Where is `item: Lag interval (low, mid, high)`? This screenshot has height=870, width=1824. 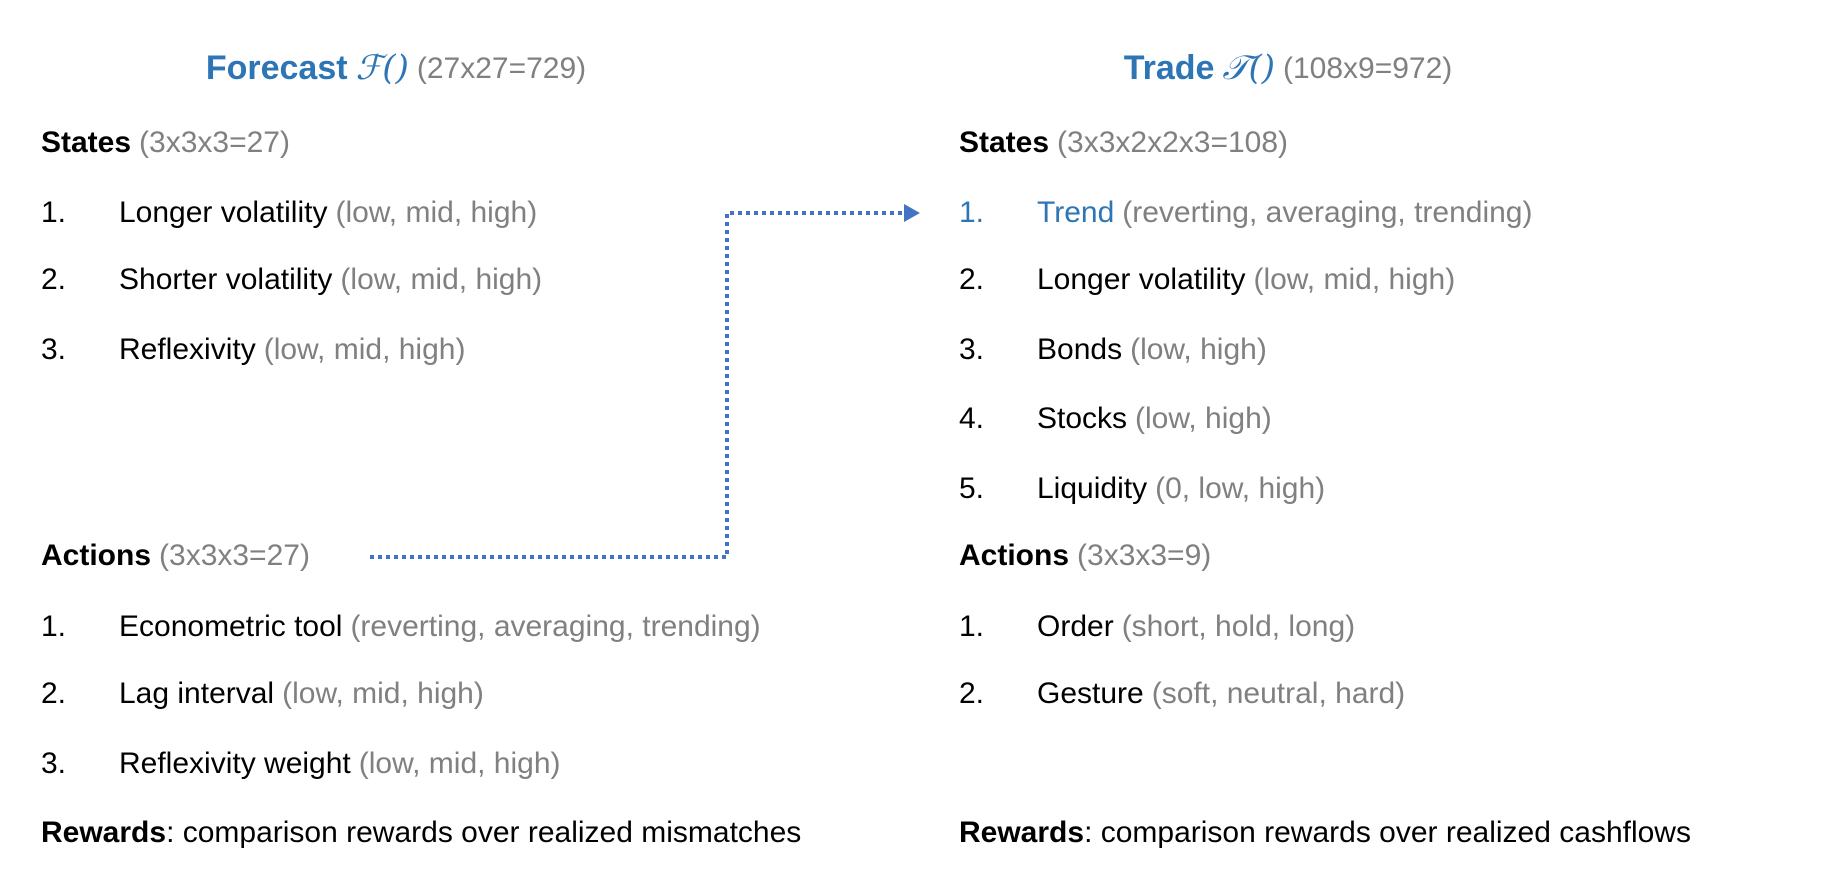
item: Lag interval (low, mid, high) is located at coordinates (301, 693).